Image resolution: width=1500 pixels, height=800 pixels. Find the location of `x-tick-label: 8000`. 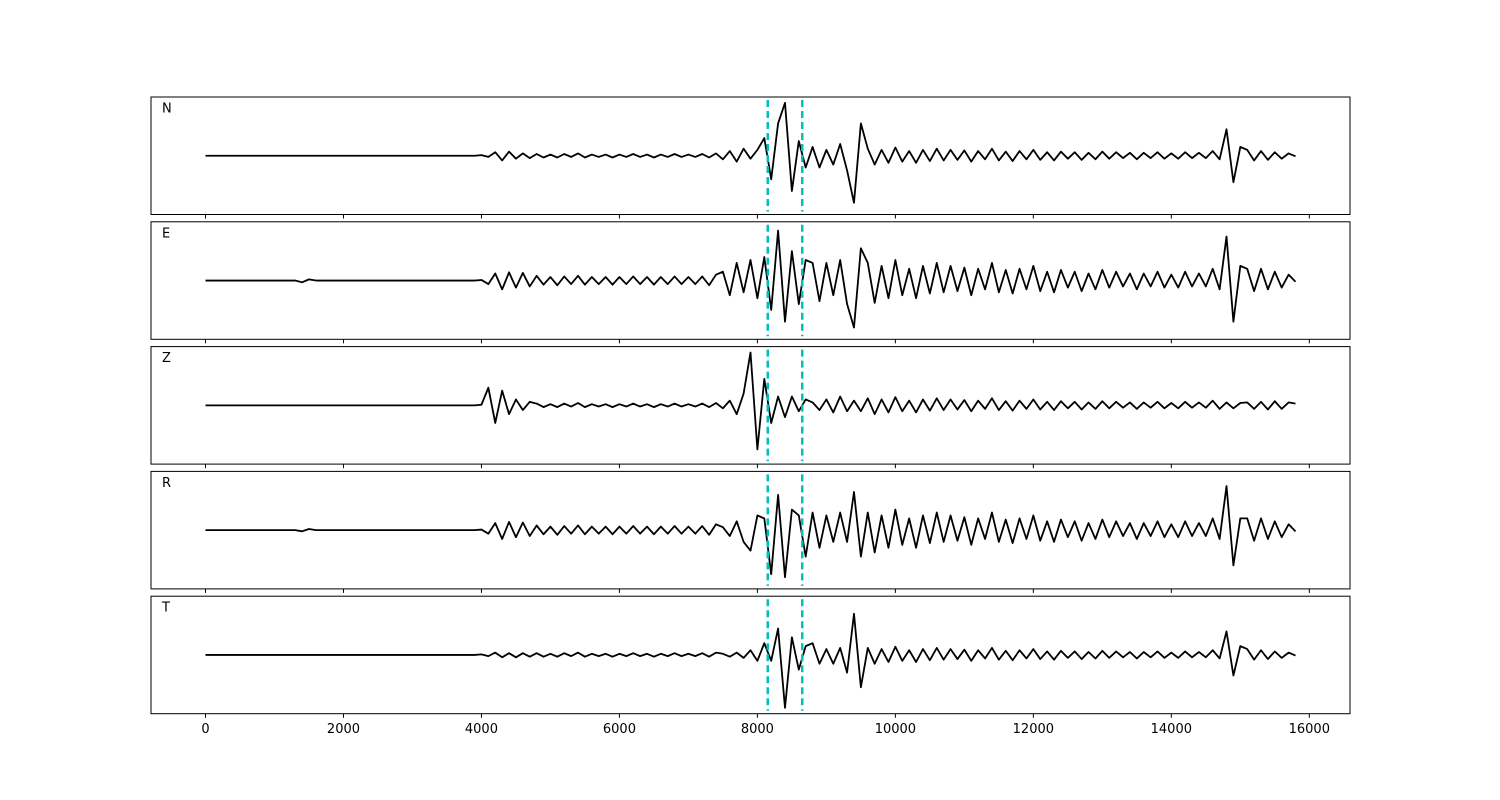

x-tick-label: 8000 is located at coordinates (757, 729).